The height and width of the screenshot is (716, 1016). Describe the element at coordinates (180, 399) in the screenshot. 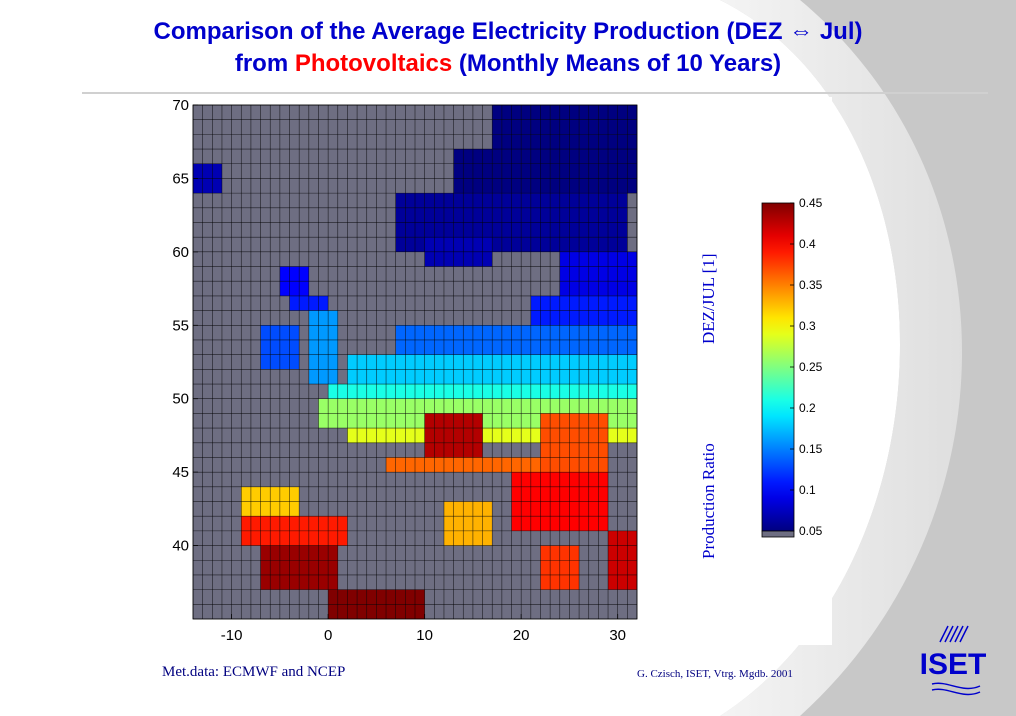

I see `y-tick-label: 50` at that location.